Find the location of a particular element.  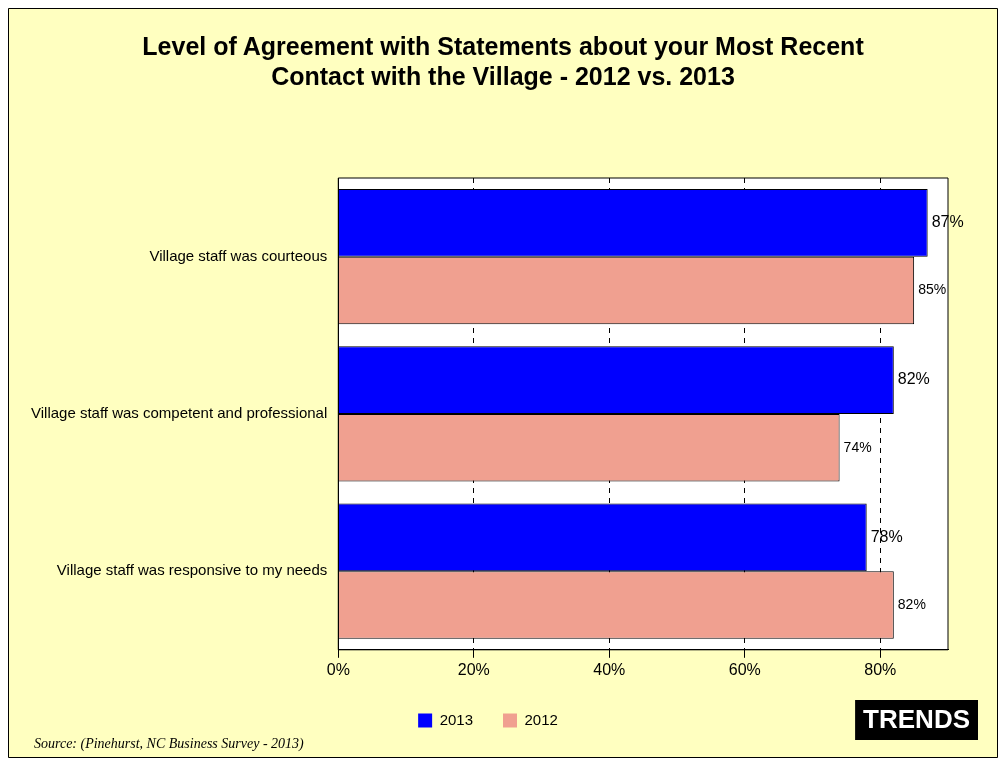

x-tick-label: 60% is located at coordinates (744, 669).